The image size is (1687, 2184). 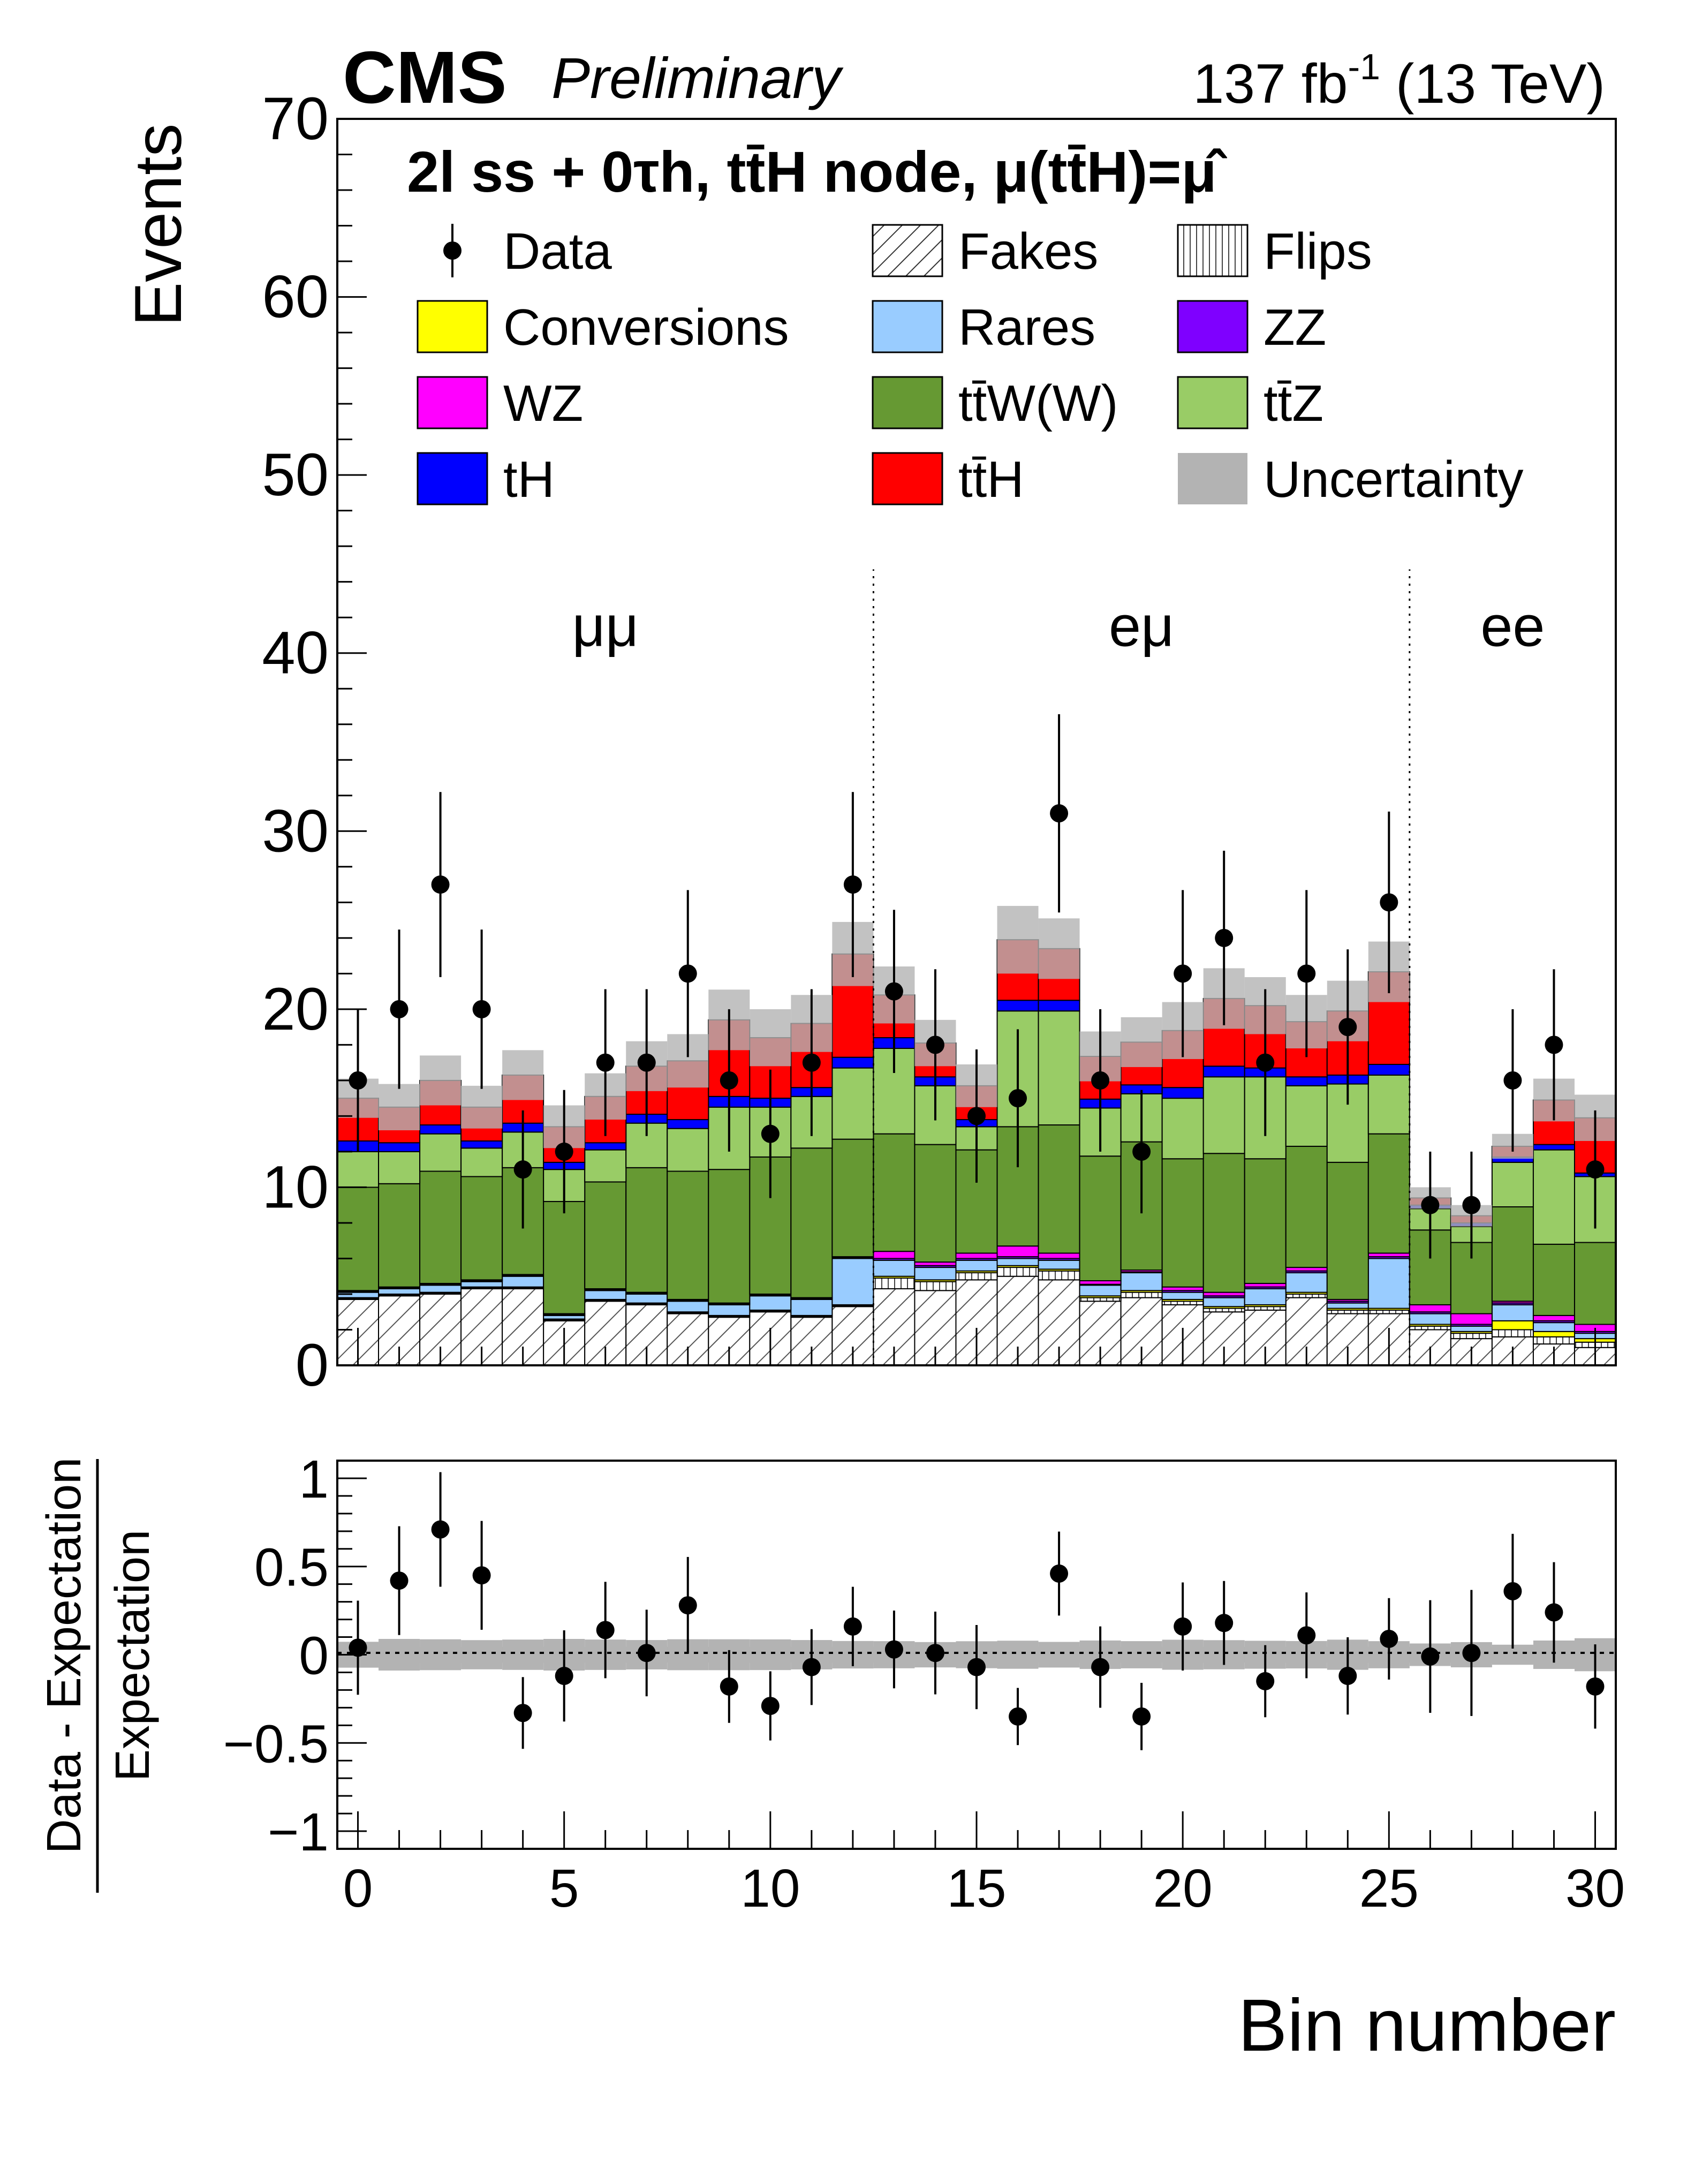 I want to click on x-tick-label-15: 15, so click(x=976, y=1888).